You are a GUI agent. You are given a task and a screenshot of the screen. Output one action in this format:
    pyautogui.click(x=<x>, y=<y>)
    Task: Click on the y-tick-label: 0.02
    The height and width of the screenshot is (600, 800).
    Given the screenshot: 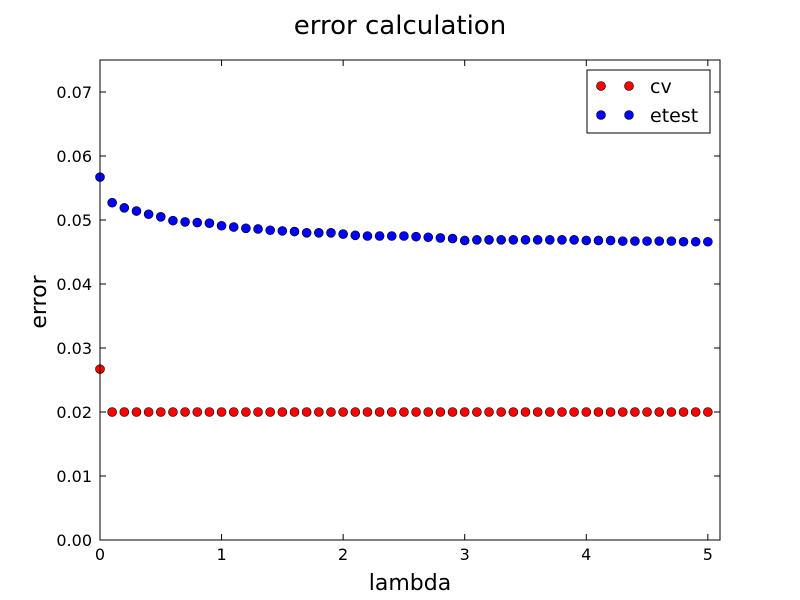 What is the action you would take?
    pyautogui.click(x=74, y=412)
    